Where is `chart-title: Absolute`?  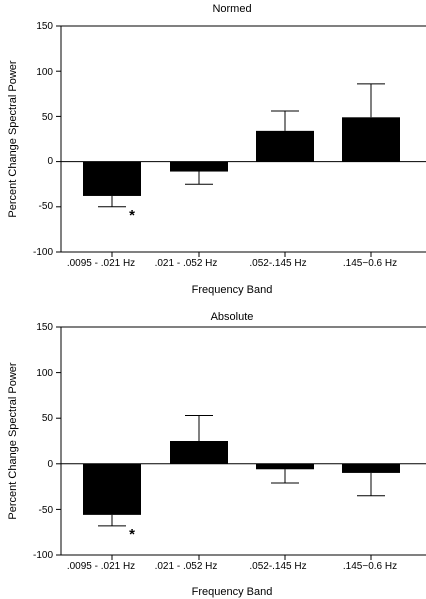 chart-title: Absolute is located at coordinates (232, 317).